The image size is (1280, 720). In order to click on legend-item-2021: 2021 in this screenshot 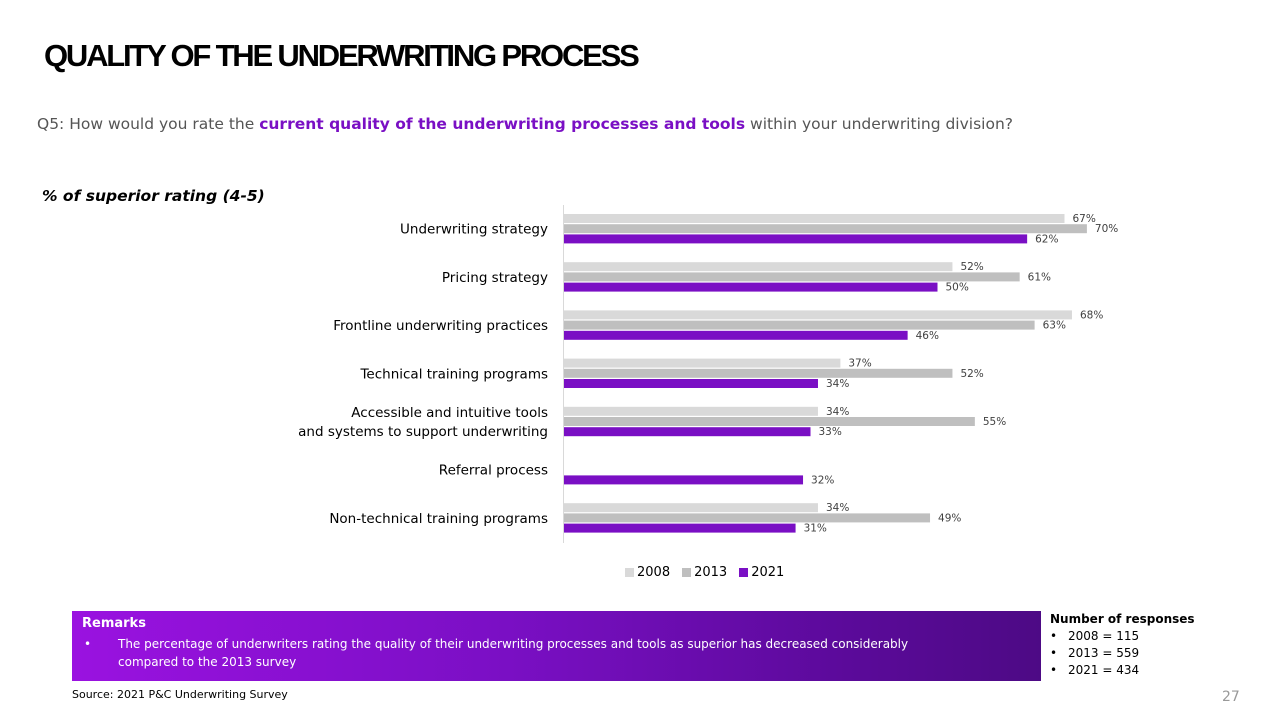, I will do `click(761, 572)`.